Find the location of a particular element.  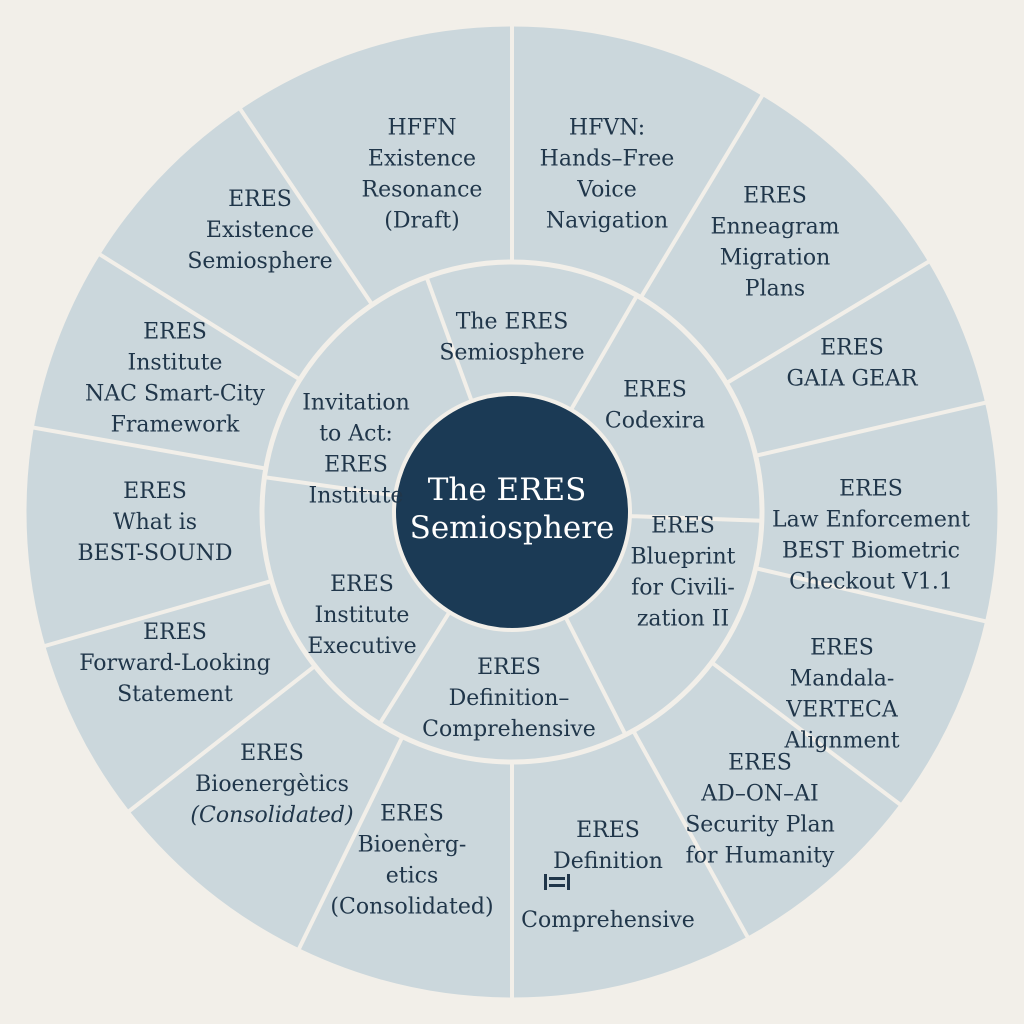

outer-segment-label-line: VERTECA is located at coordinates (842, 710).